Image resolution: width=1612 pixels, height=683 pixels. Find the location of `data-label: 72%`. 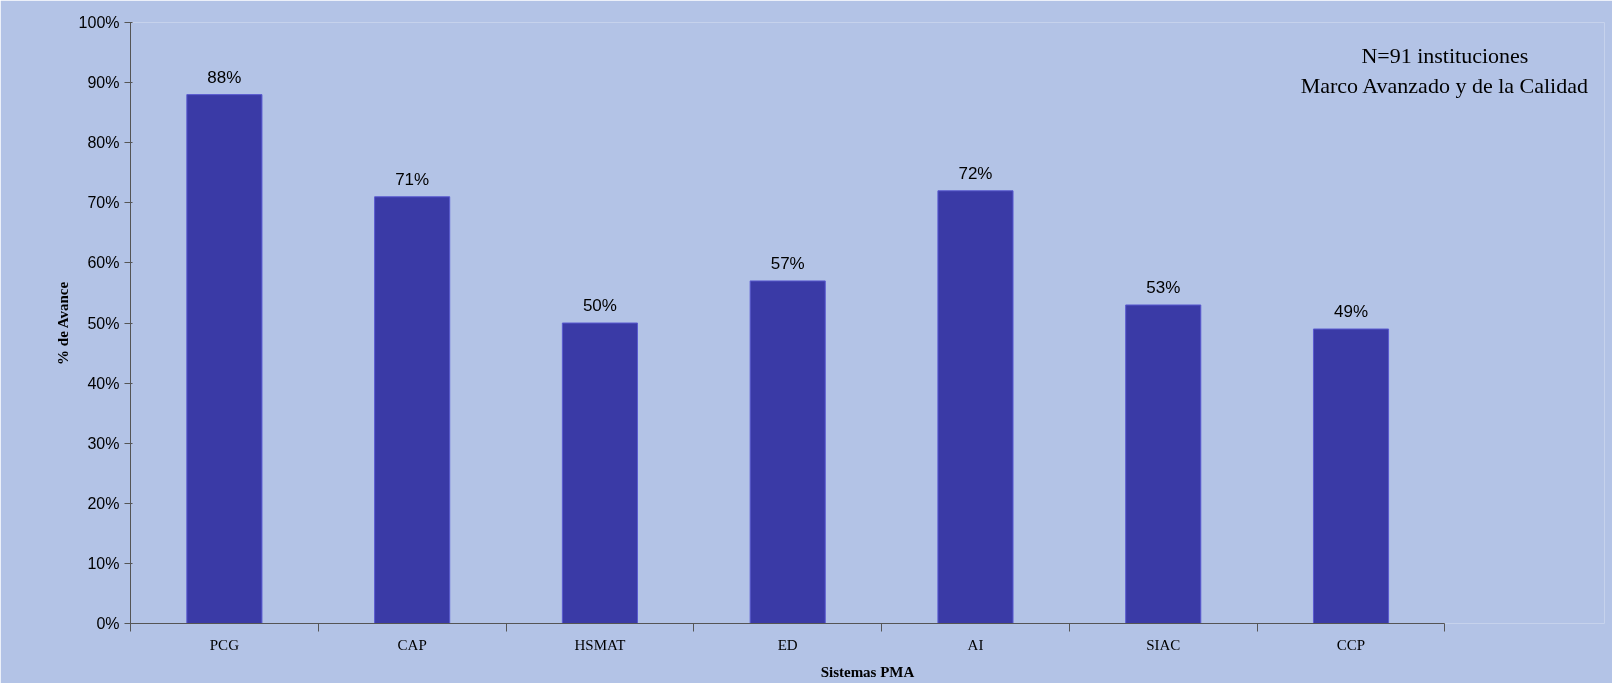

data-label: 72% is located at coordinates (975, 173).